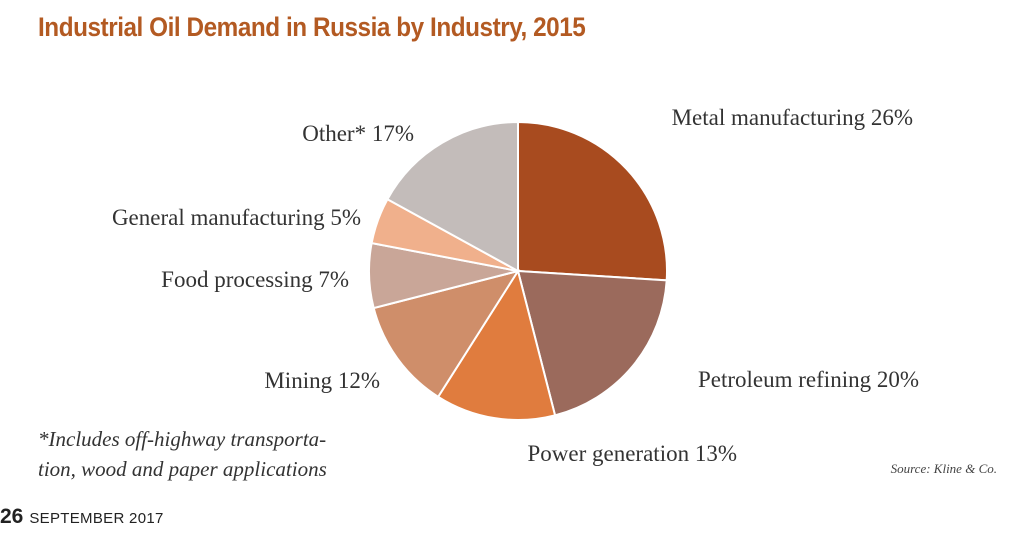 Image resolution: width=1019 pixels, height=542 pixels. Describe the element at coordinates (633, 453) in the screenshot. I see `slice-label-power-generation: Power generation 13%` at that location.